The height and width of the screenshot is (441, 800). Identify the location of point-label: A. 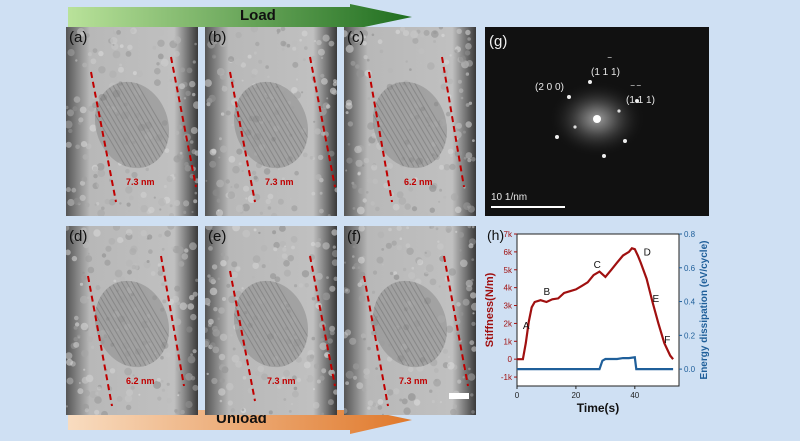
(526, 326).